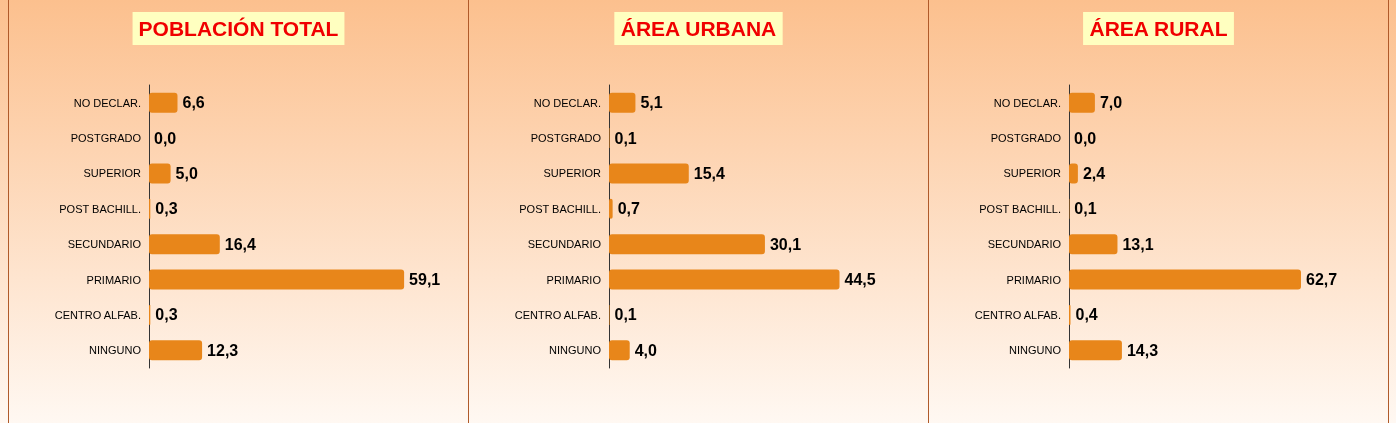 The image size is (1396, 423). I want to click on data-label: 14,3, so click(1142, 350).